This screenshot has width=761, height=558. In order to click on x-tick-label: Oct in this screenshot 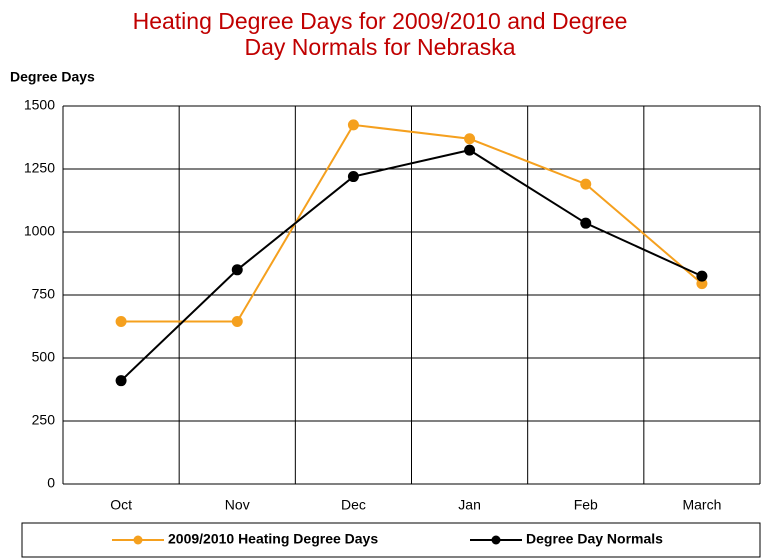, I will do `click(121, 505)`.